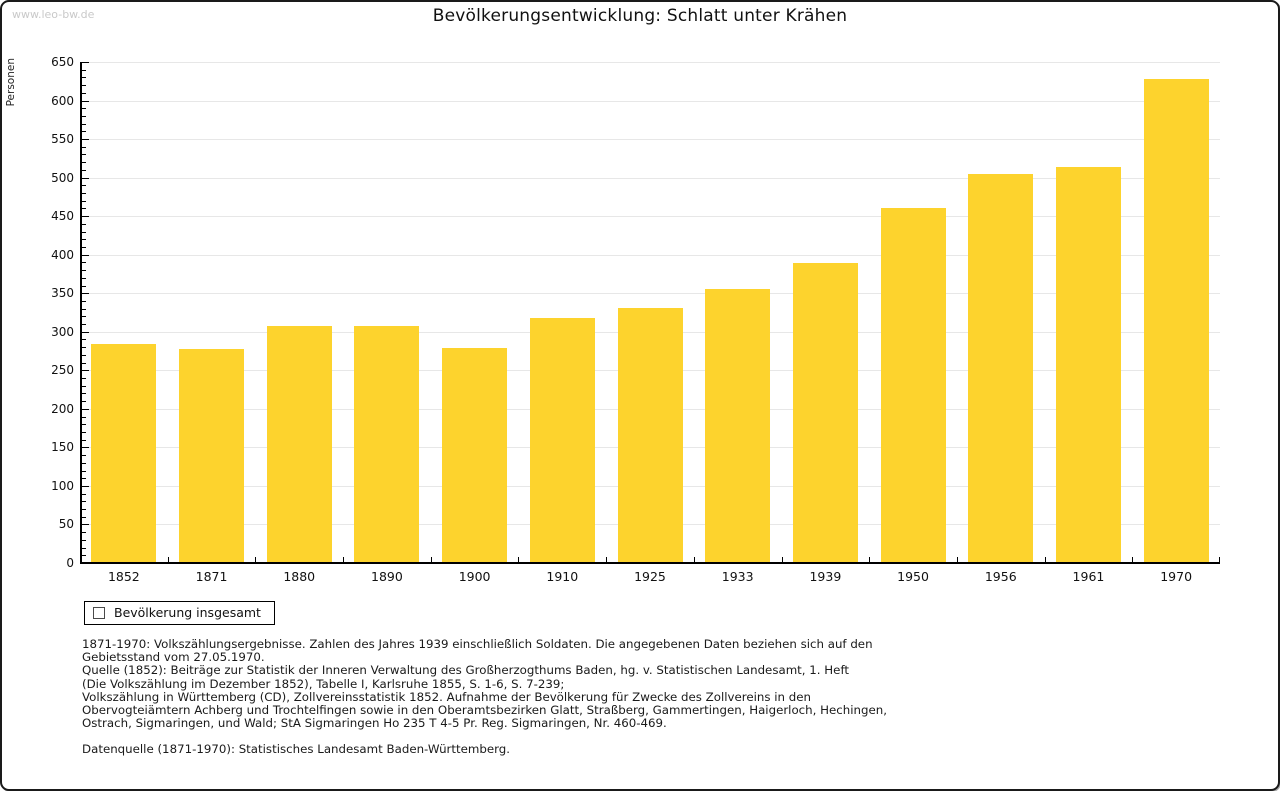 The image size is (1280, 791). I want to click on x-tick-label: 1970, so click(1176, 576).